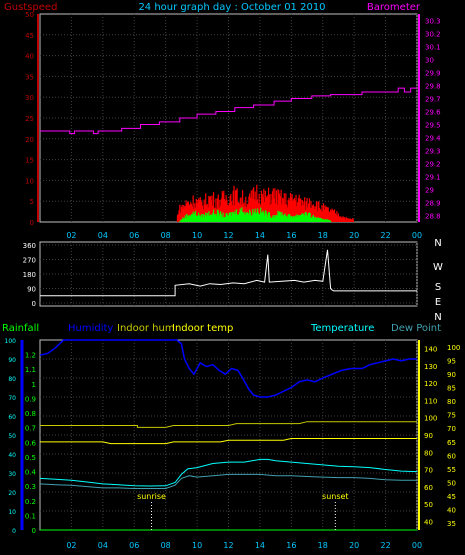  Describe the element at coordinates (34, 531) in the screenshot. I see `rainfall-tick-label: 0` at that location.